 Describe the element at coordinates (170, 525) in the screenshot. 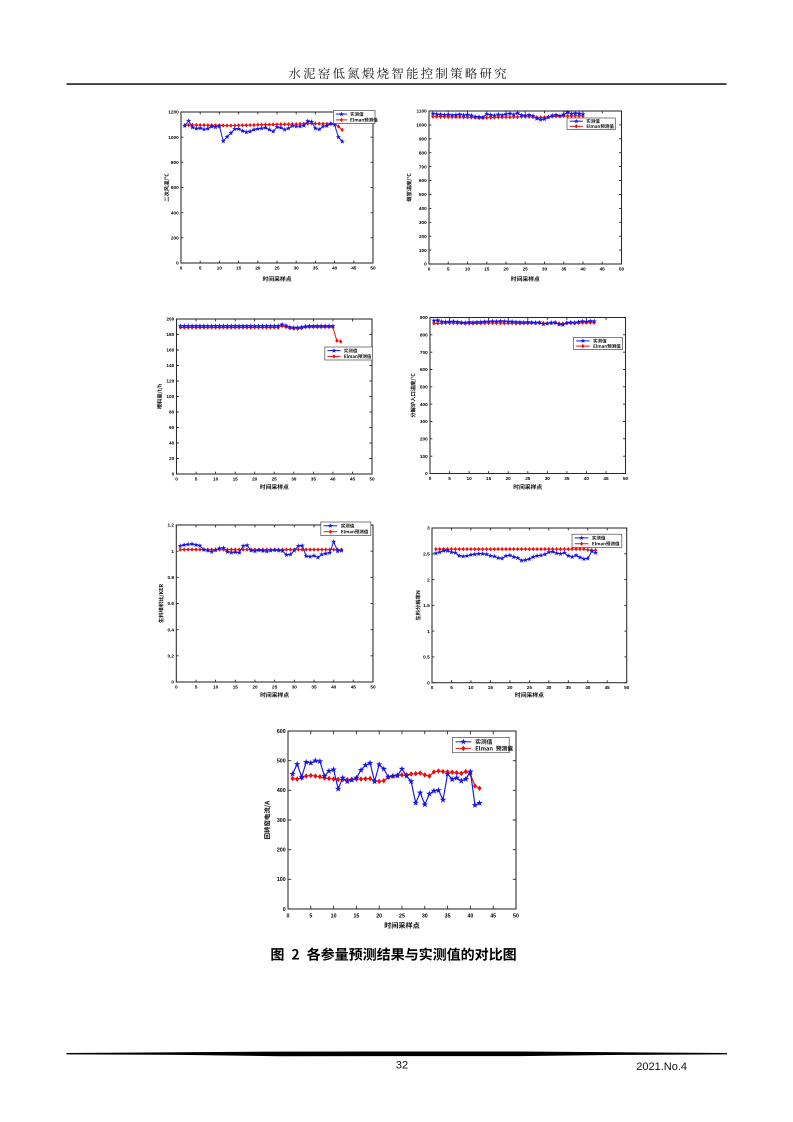

I see `svg-text: 1.2` at that location.